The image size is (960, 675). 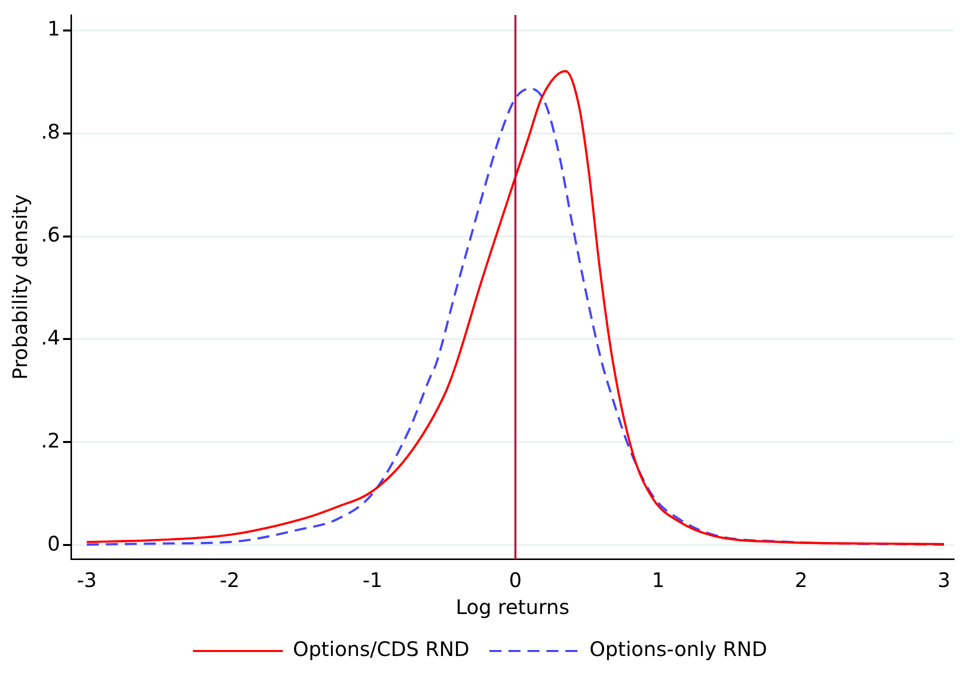 I want to click on x-tick-label: 2, so click(x=801, y=580).